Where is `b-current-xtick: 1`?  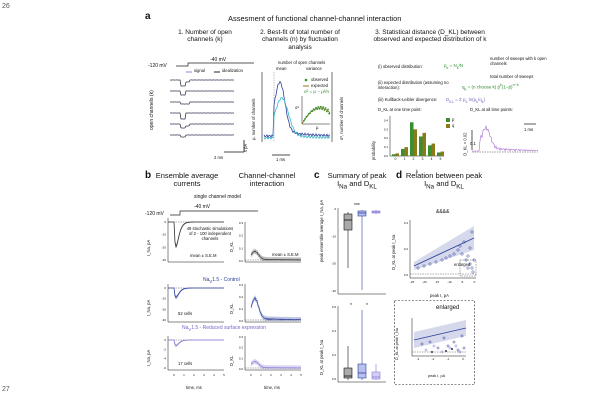
b-current-xtick: 1 is located at coordinates (184, 375).